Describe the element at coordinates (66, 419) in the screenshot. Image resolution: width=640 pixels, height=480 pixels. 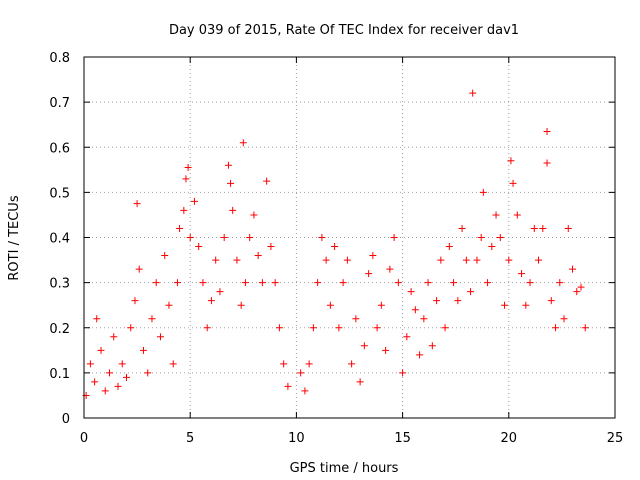
I see `y-tick-label: 0` at that location.